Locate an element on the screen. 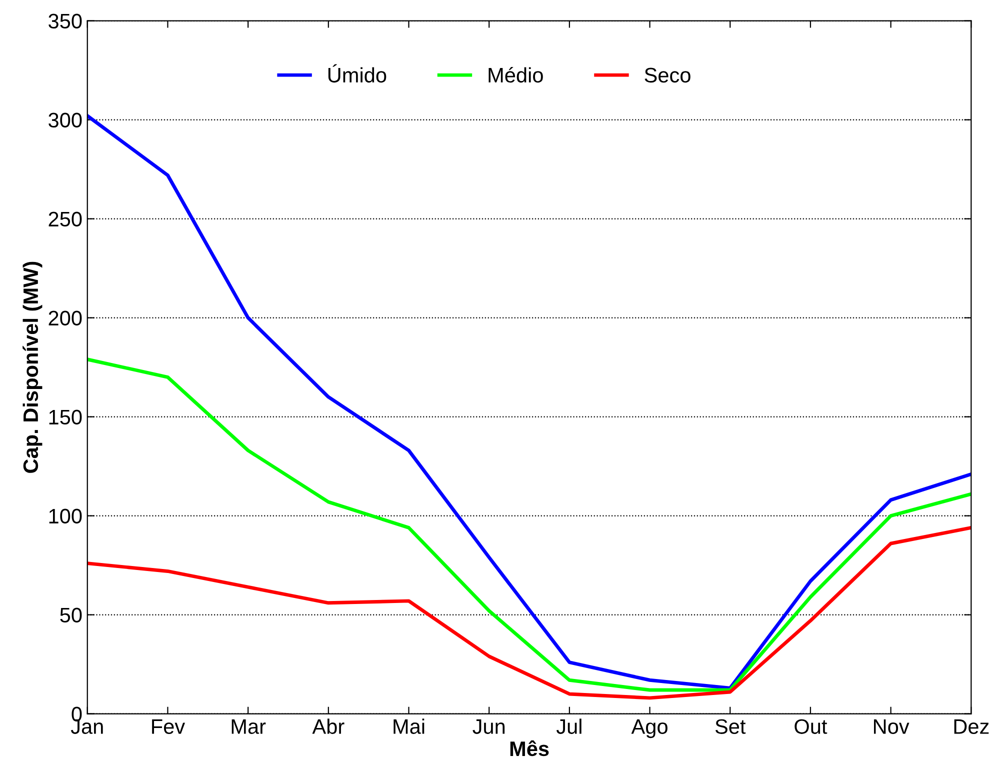 The height and width of the screenshot is (770, 993). x-tick-label: Jul is located at coordinates (569, 726).